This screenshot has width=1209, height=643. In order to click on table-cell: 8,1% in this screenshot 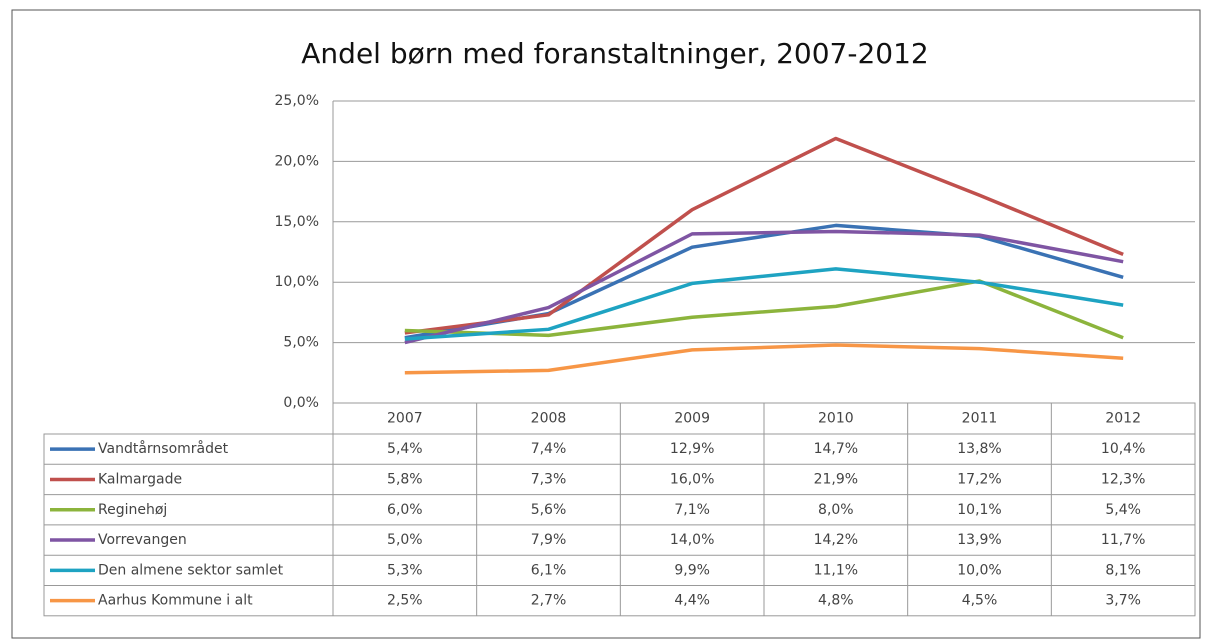, I will do `click(1123, 570)`.